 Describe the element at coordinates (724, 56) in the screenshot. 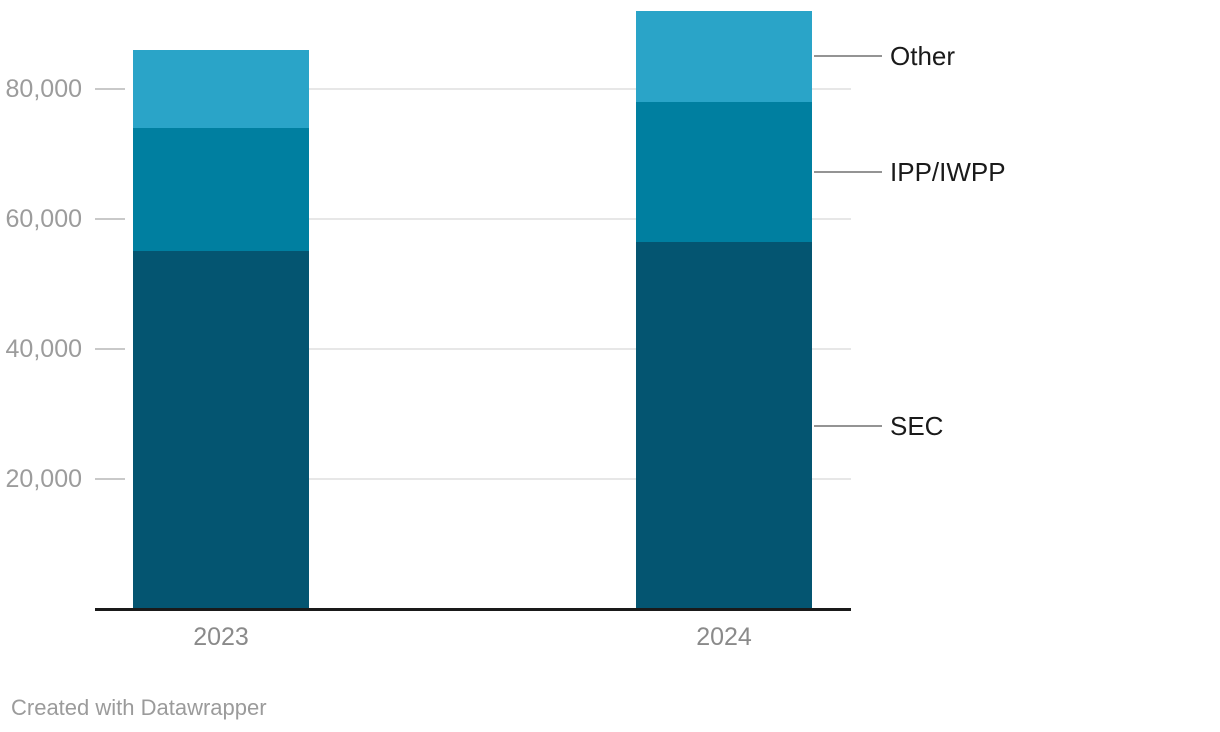

I see `bar-segment-2024-other` at that location.